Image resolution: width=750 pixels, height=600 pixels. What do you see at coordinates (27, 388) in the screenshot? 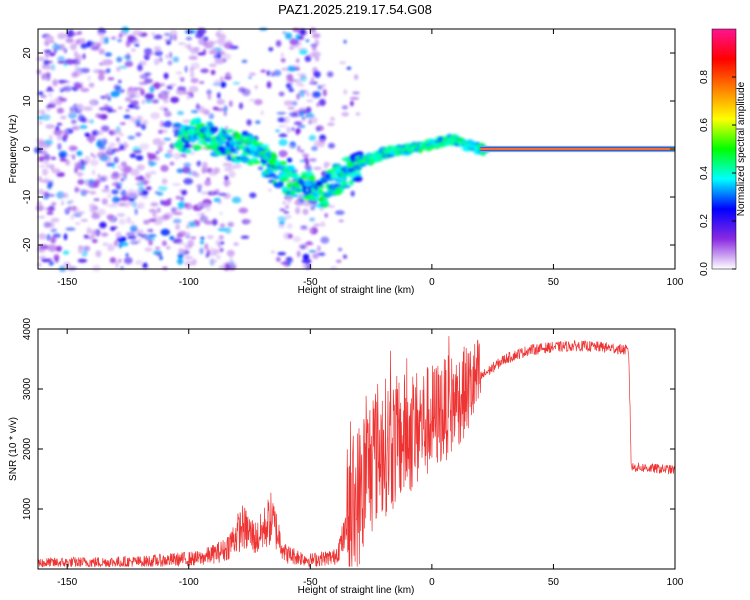
I see `y-tick-label: 3000` at bounding box center [27, 388].